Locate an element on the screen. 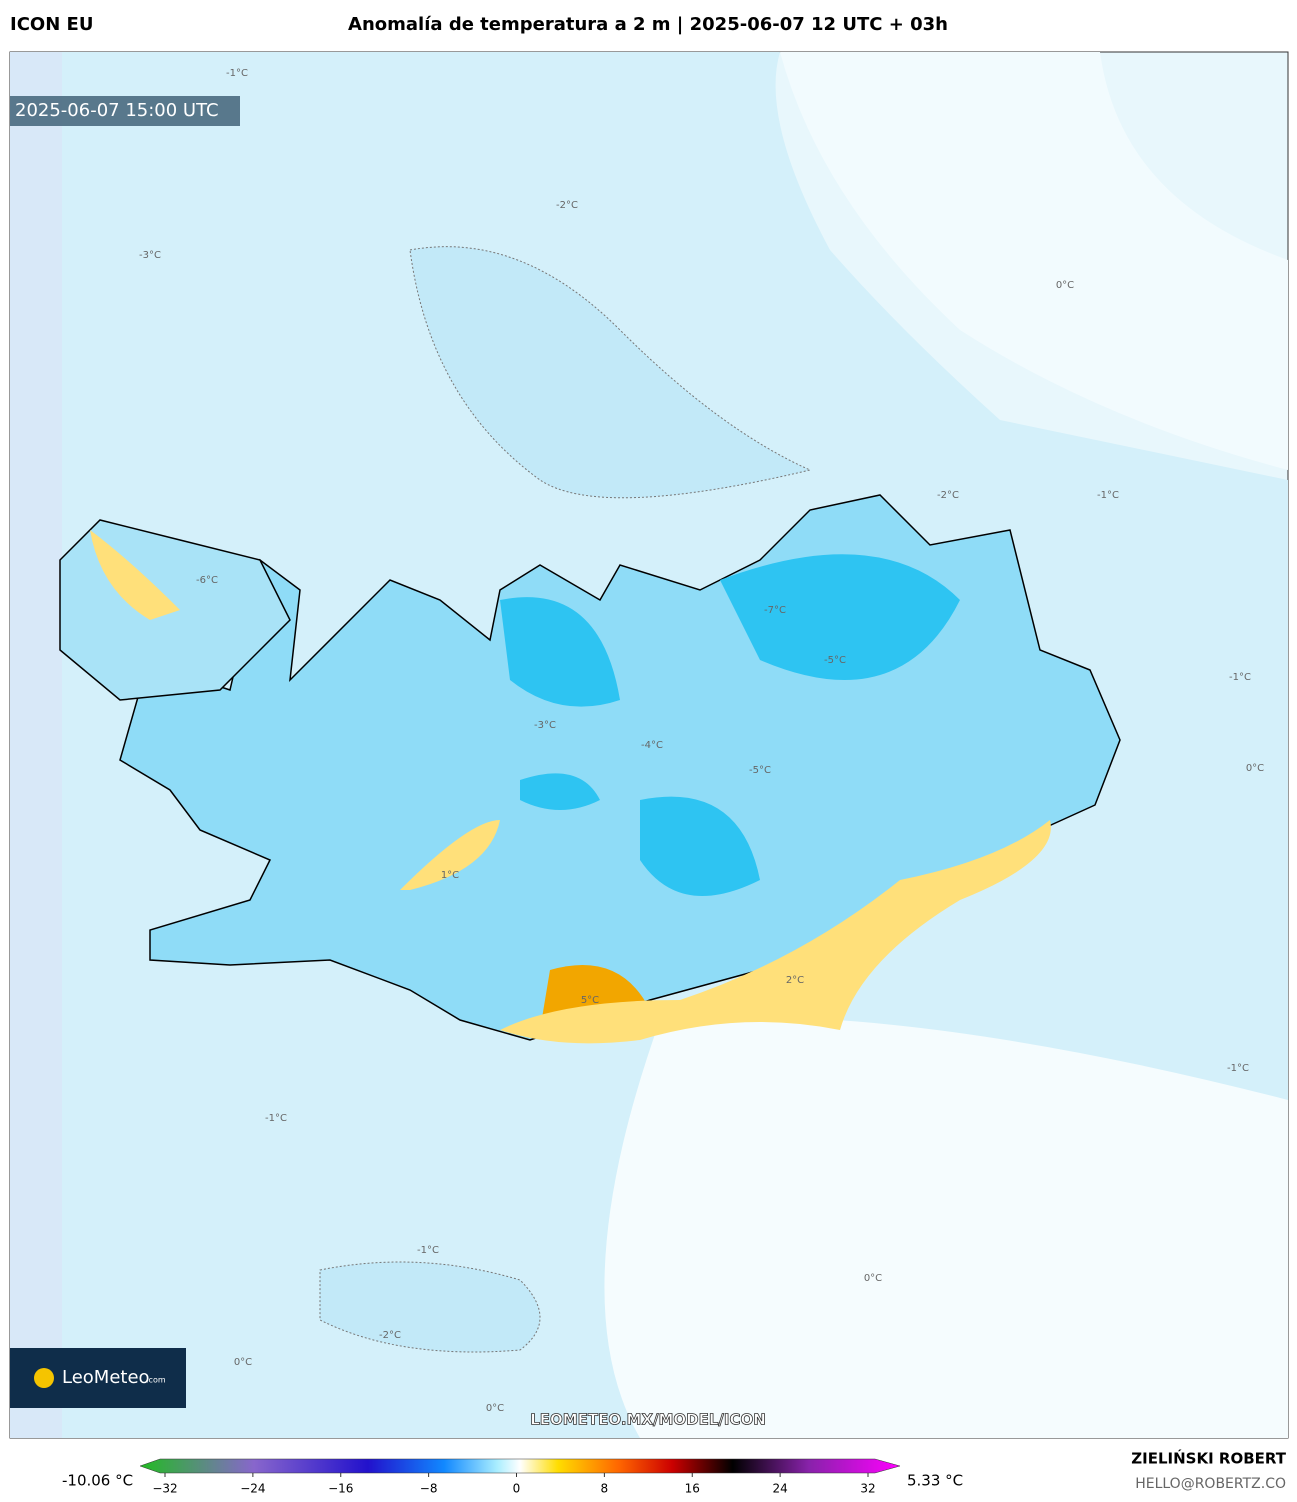 This screenshot has height=1502, width=1297. contour-label: 5°C is located at coordinates (590, 1000).